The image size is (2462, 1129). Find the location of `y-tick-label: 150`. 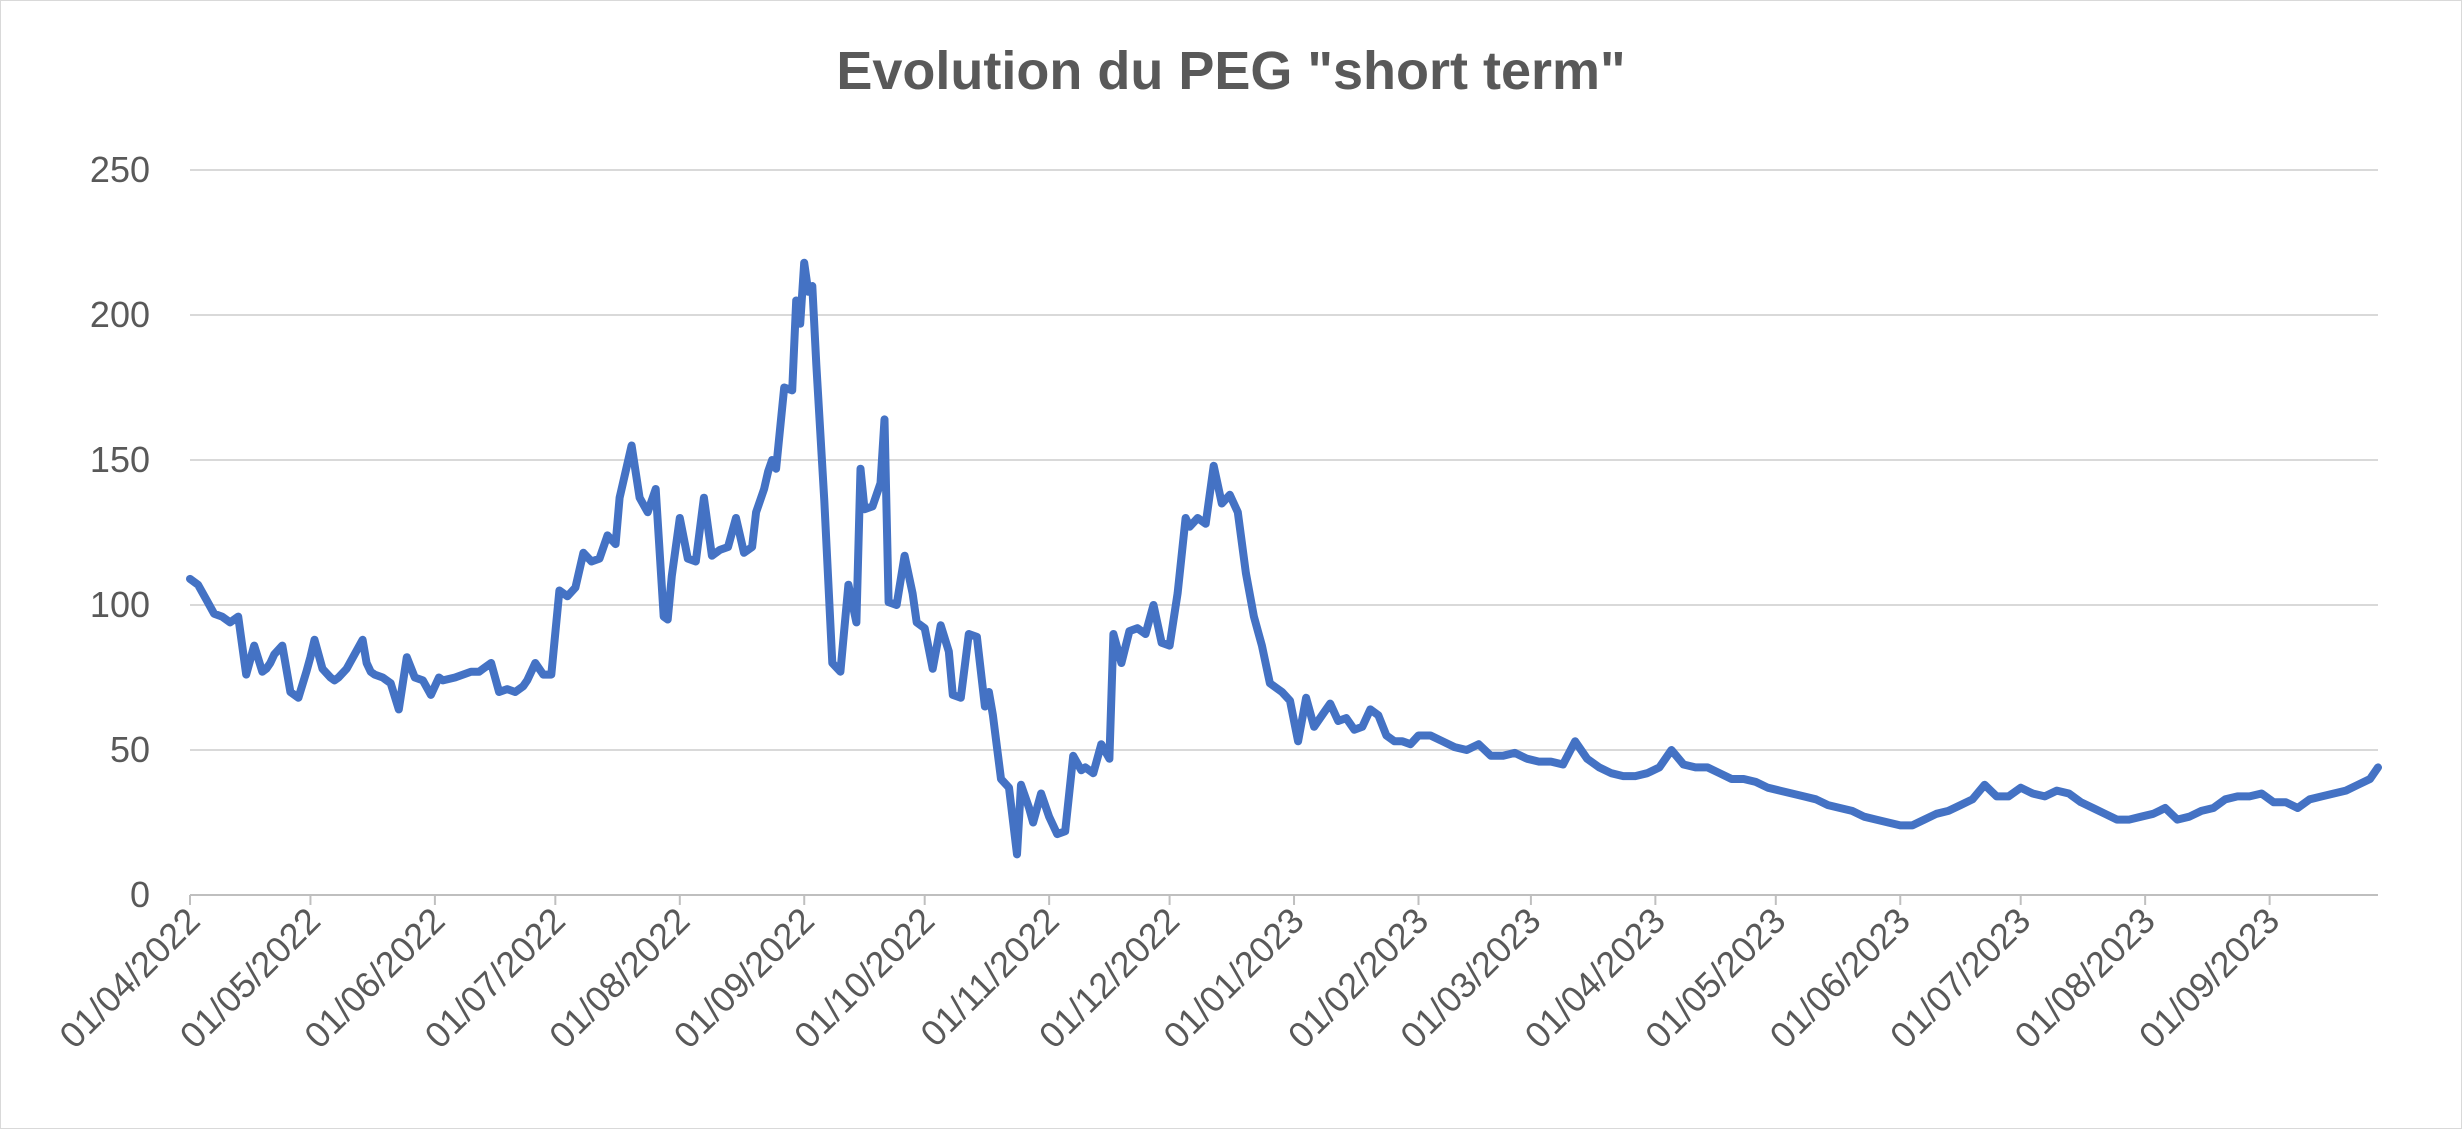

y-tick-label: 150 is located at coordinates (120, 459).